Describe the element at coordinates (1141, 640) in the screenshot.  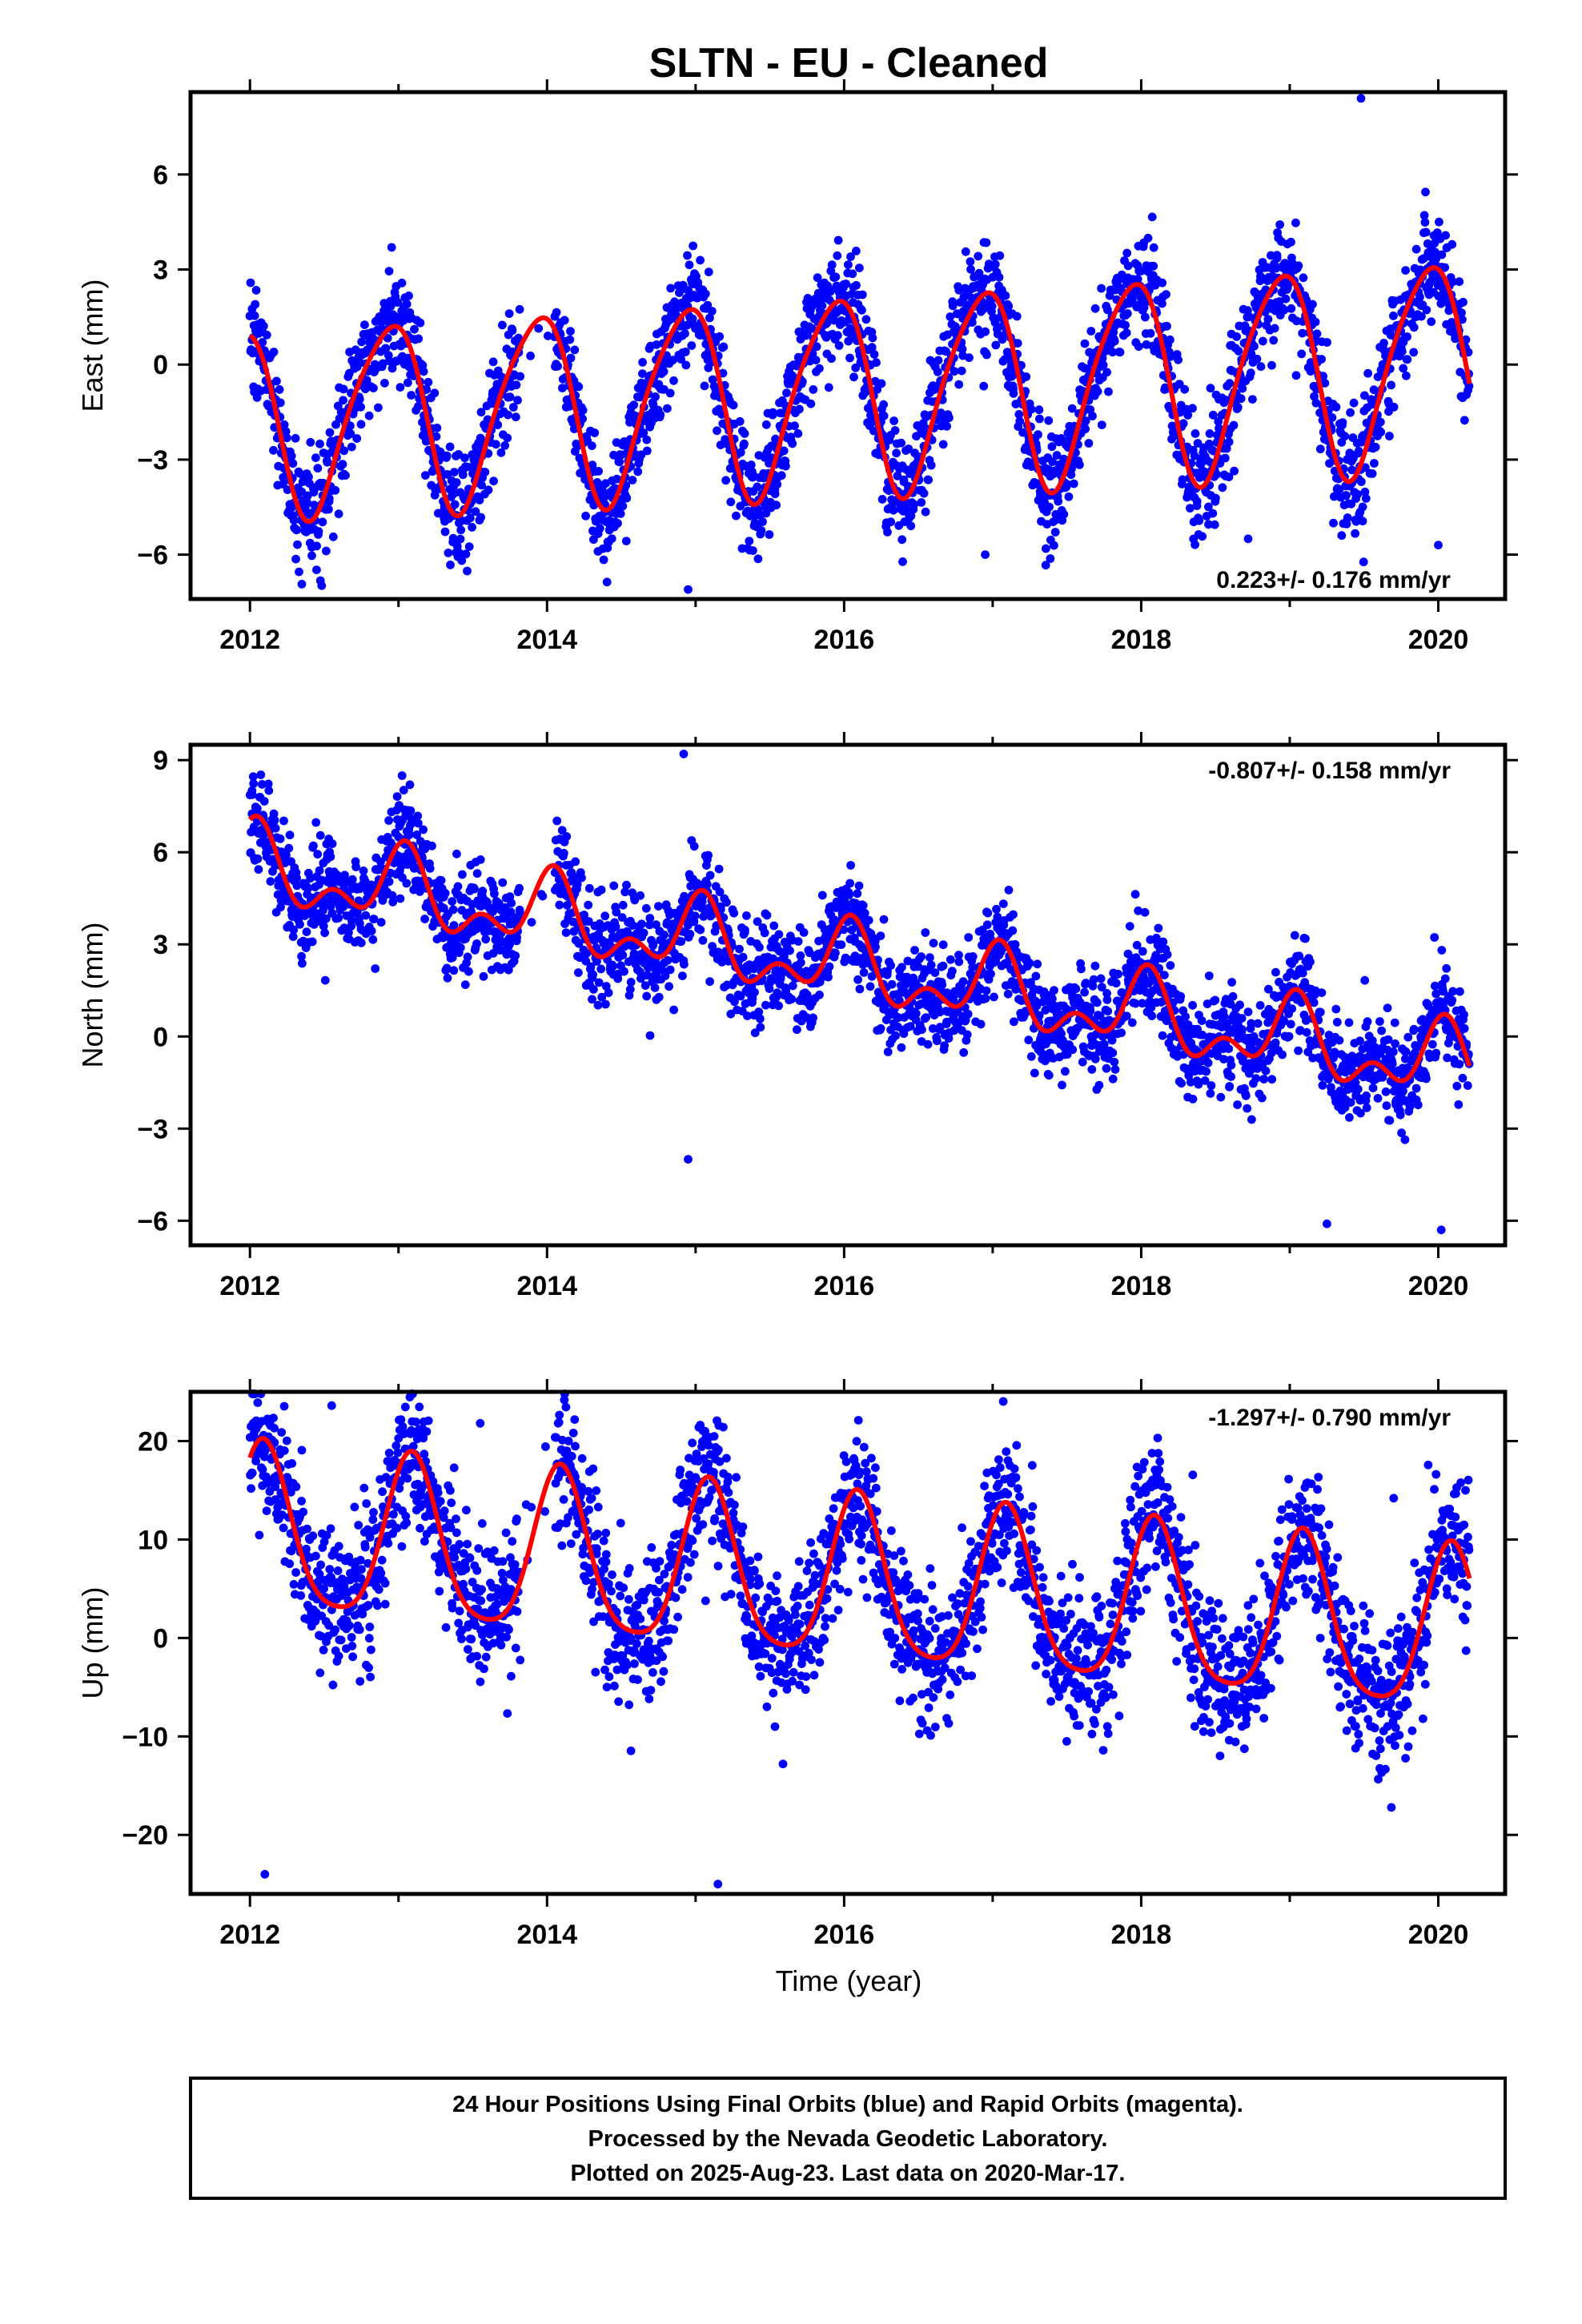
I see `x-tick-label: 2018` at that location.